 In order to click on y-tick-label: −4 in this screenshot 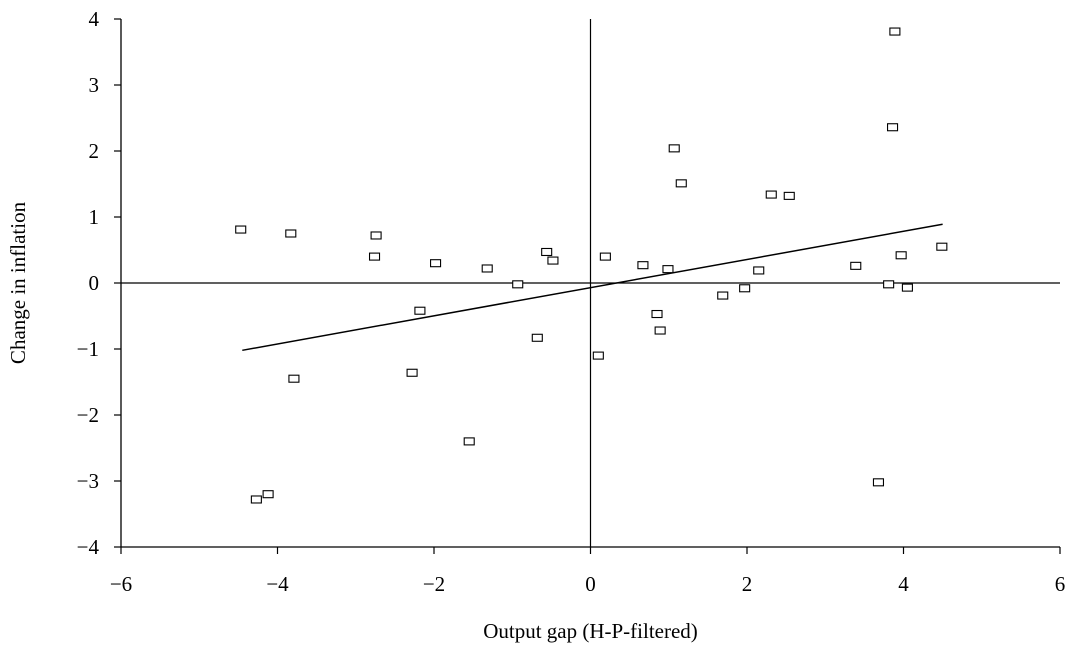, I will do `click(88, 547)`.